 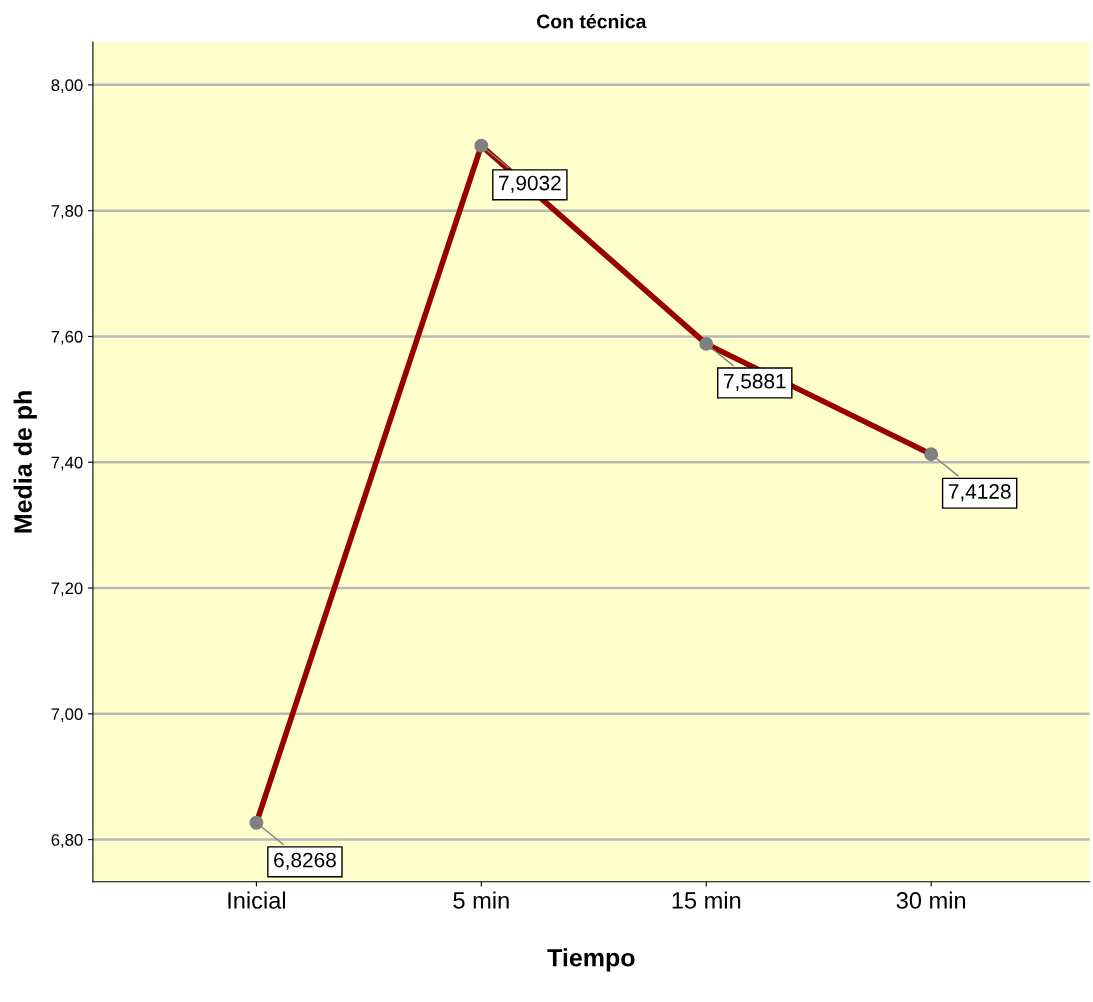 What do you see at coordinates (592, 21) in the screenshot?
I see `chart-title: Con técnica` at bounding box center [592, 21].